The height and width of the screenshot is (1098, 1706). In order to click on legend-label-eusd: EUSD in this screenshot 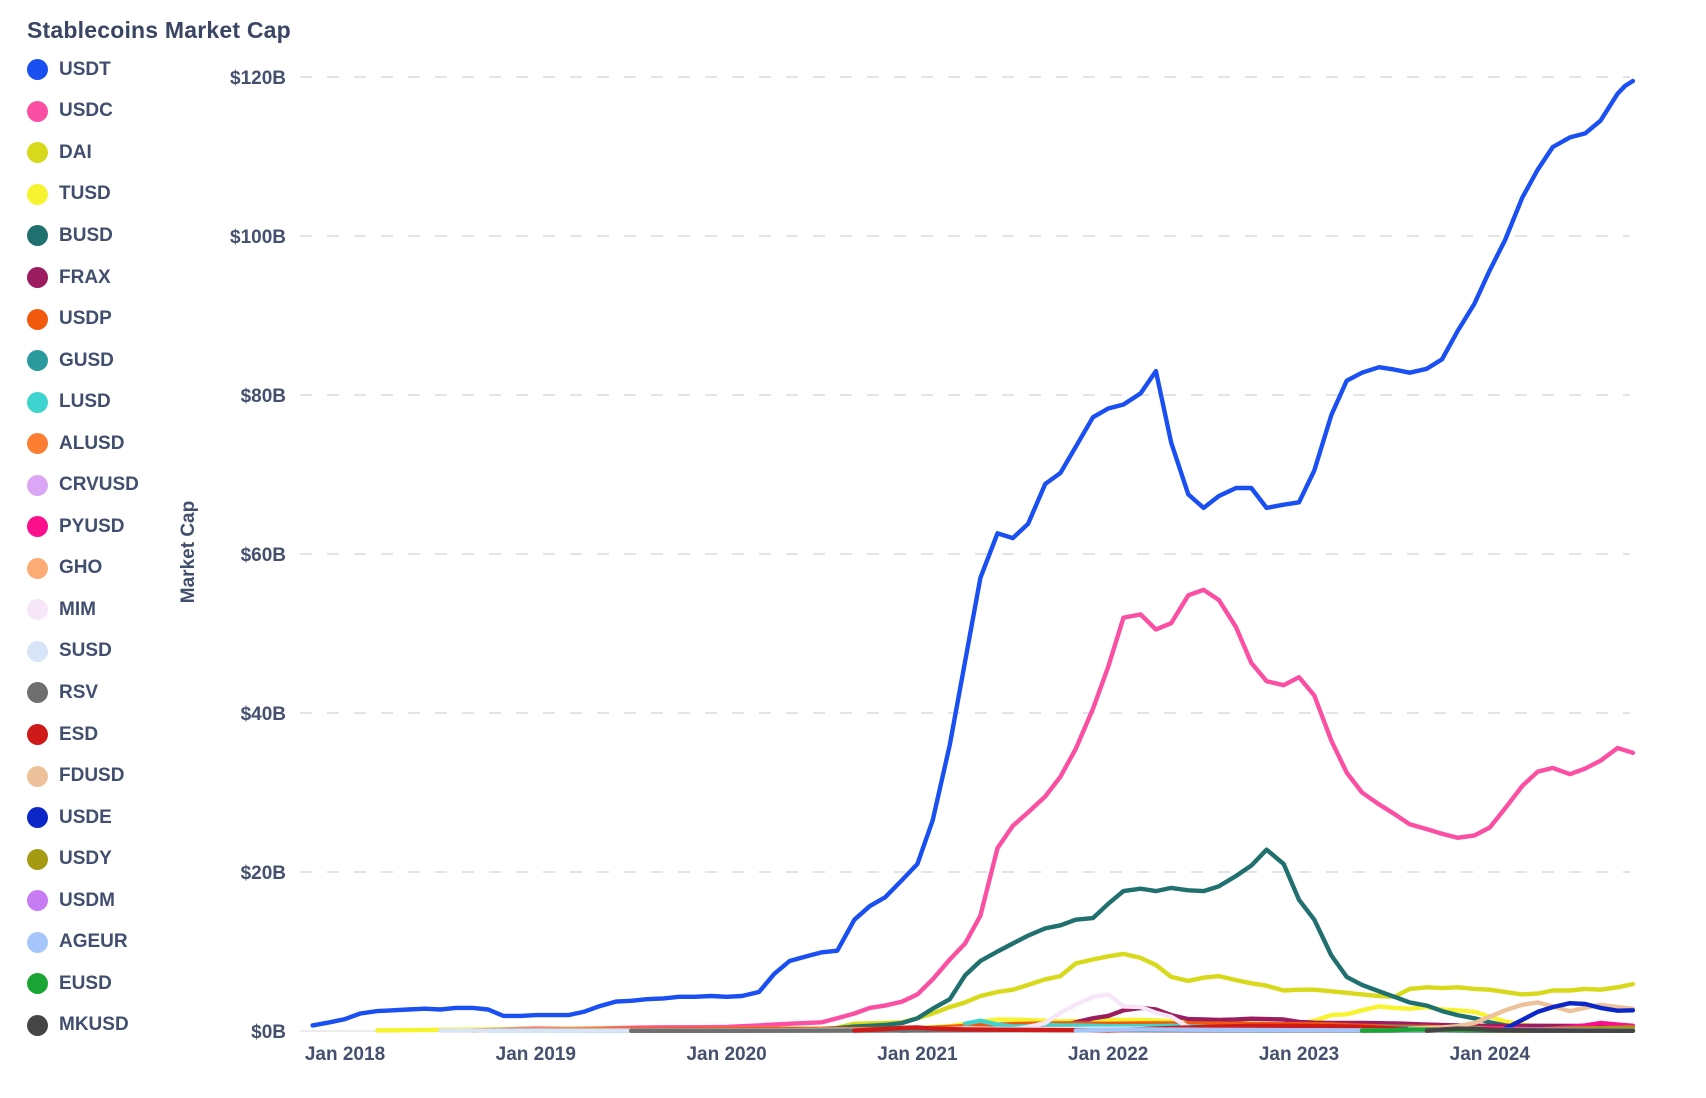, I will do `click(85, 983)`.